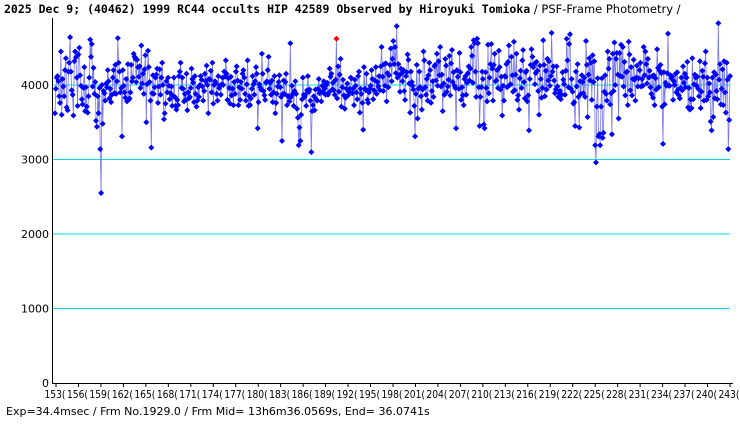  I want to click on x-tick-label: 195(, so click(369, 395).